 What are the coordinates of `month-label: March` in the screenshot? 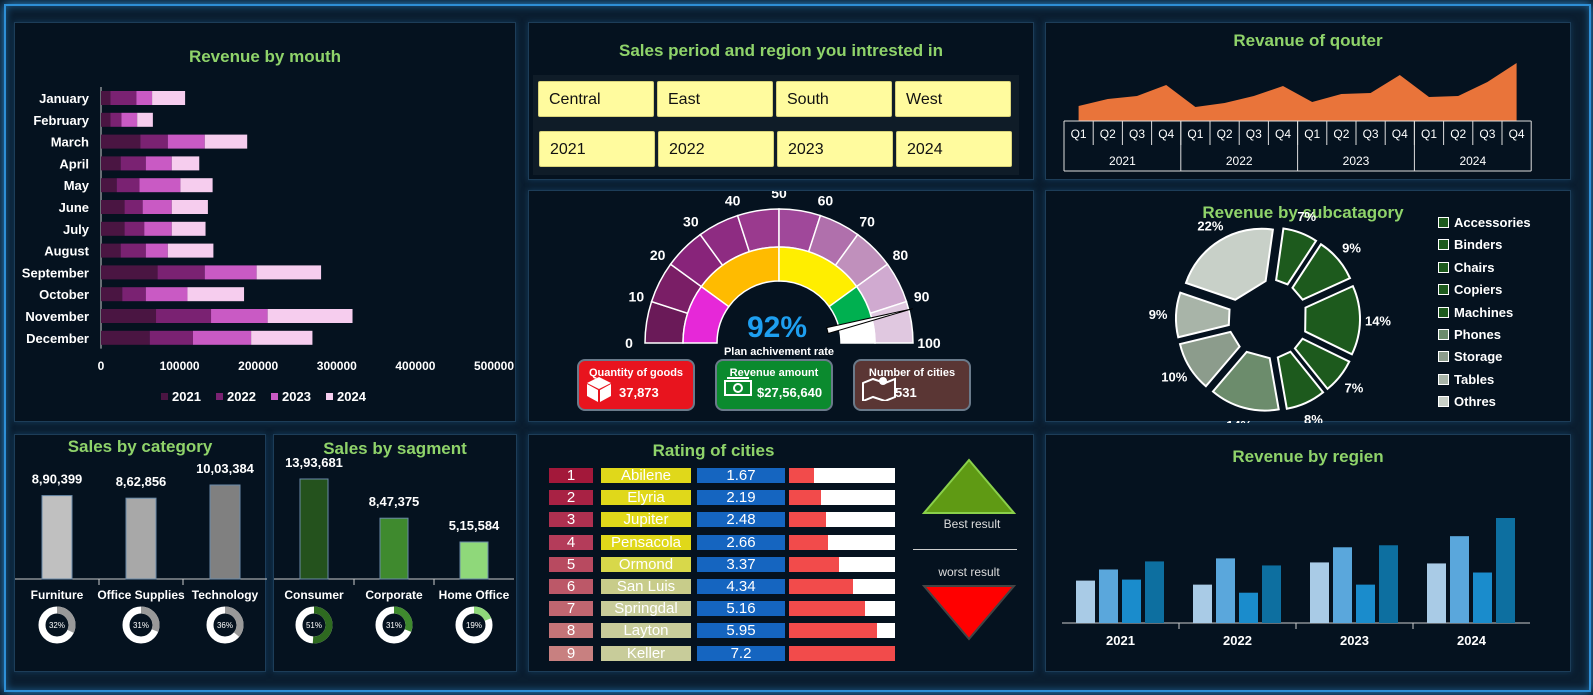 It's located at (70, 142).